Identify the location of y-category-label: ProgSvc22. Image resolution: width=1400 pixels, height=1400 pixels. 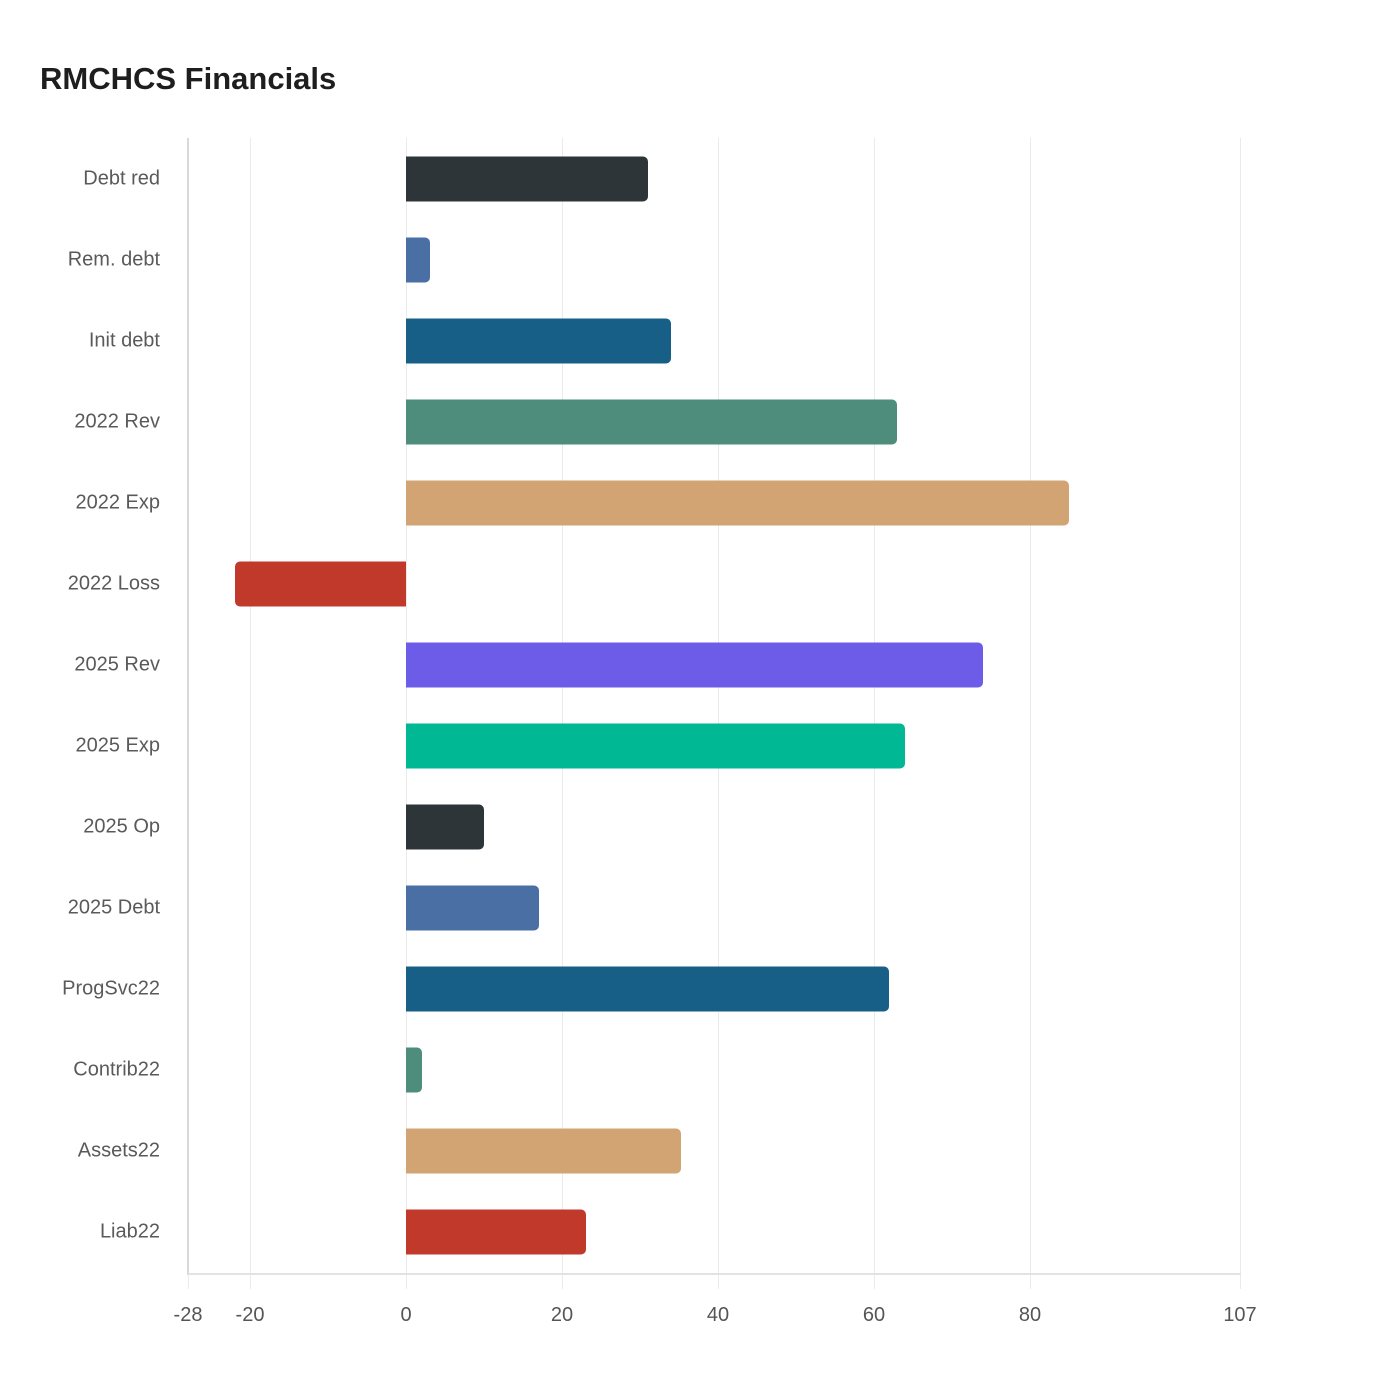
(111, 988).